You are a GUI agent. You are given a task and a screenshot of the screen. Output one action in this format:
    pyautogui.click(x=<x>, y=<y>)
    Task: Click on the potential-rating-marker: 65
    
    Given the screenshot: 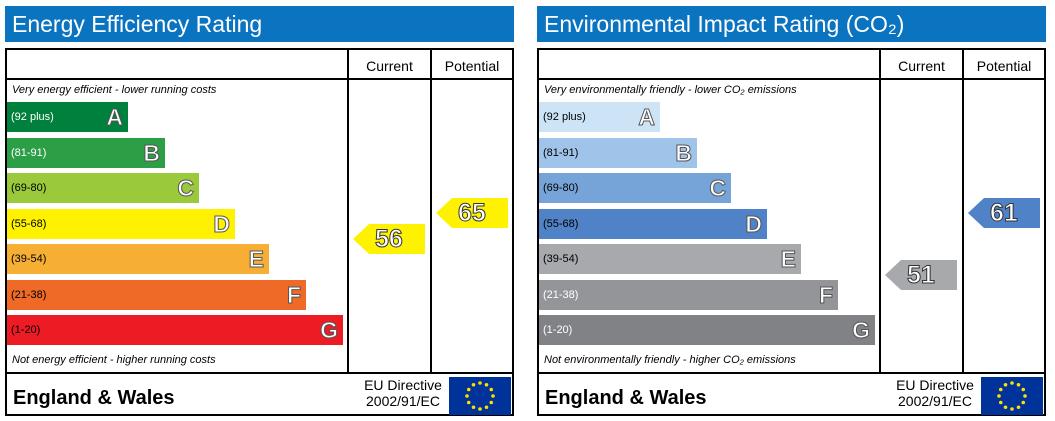 What is the action you would take?
    pyautogui.click(x=472, y=212)
    